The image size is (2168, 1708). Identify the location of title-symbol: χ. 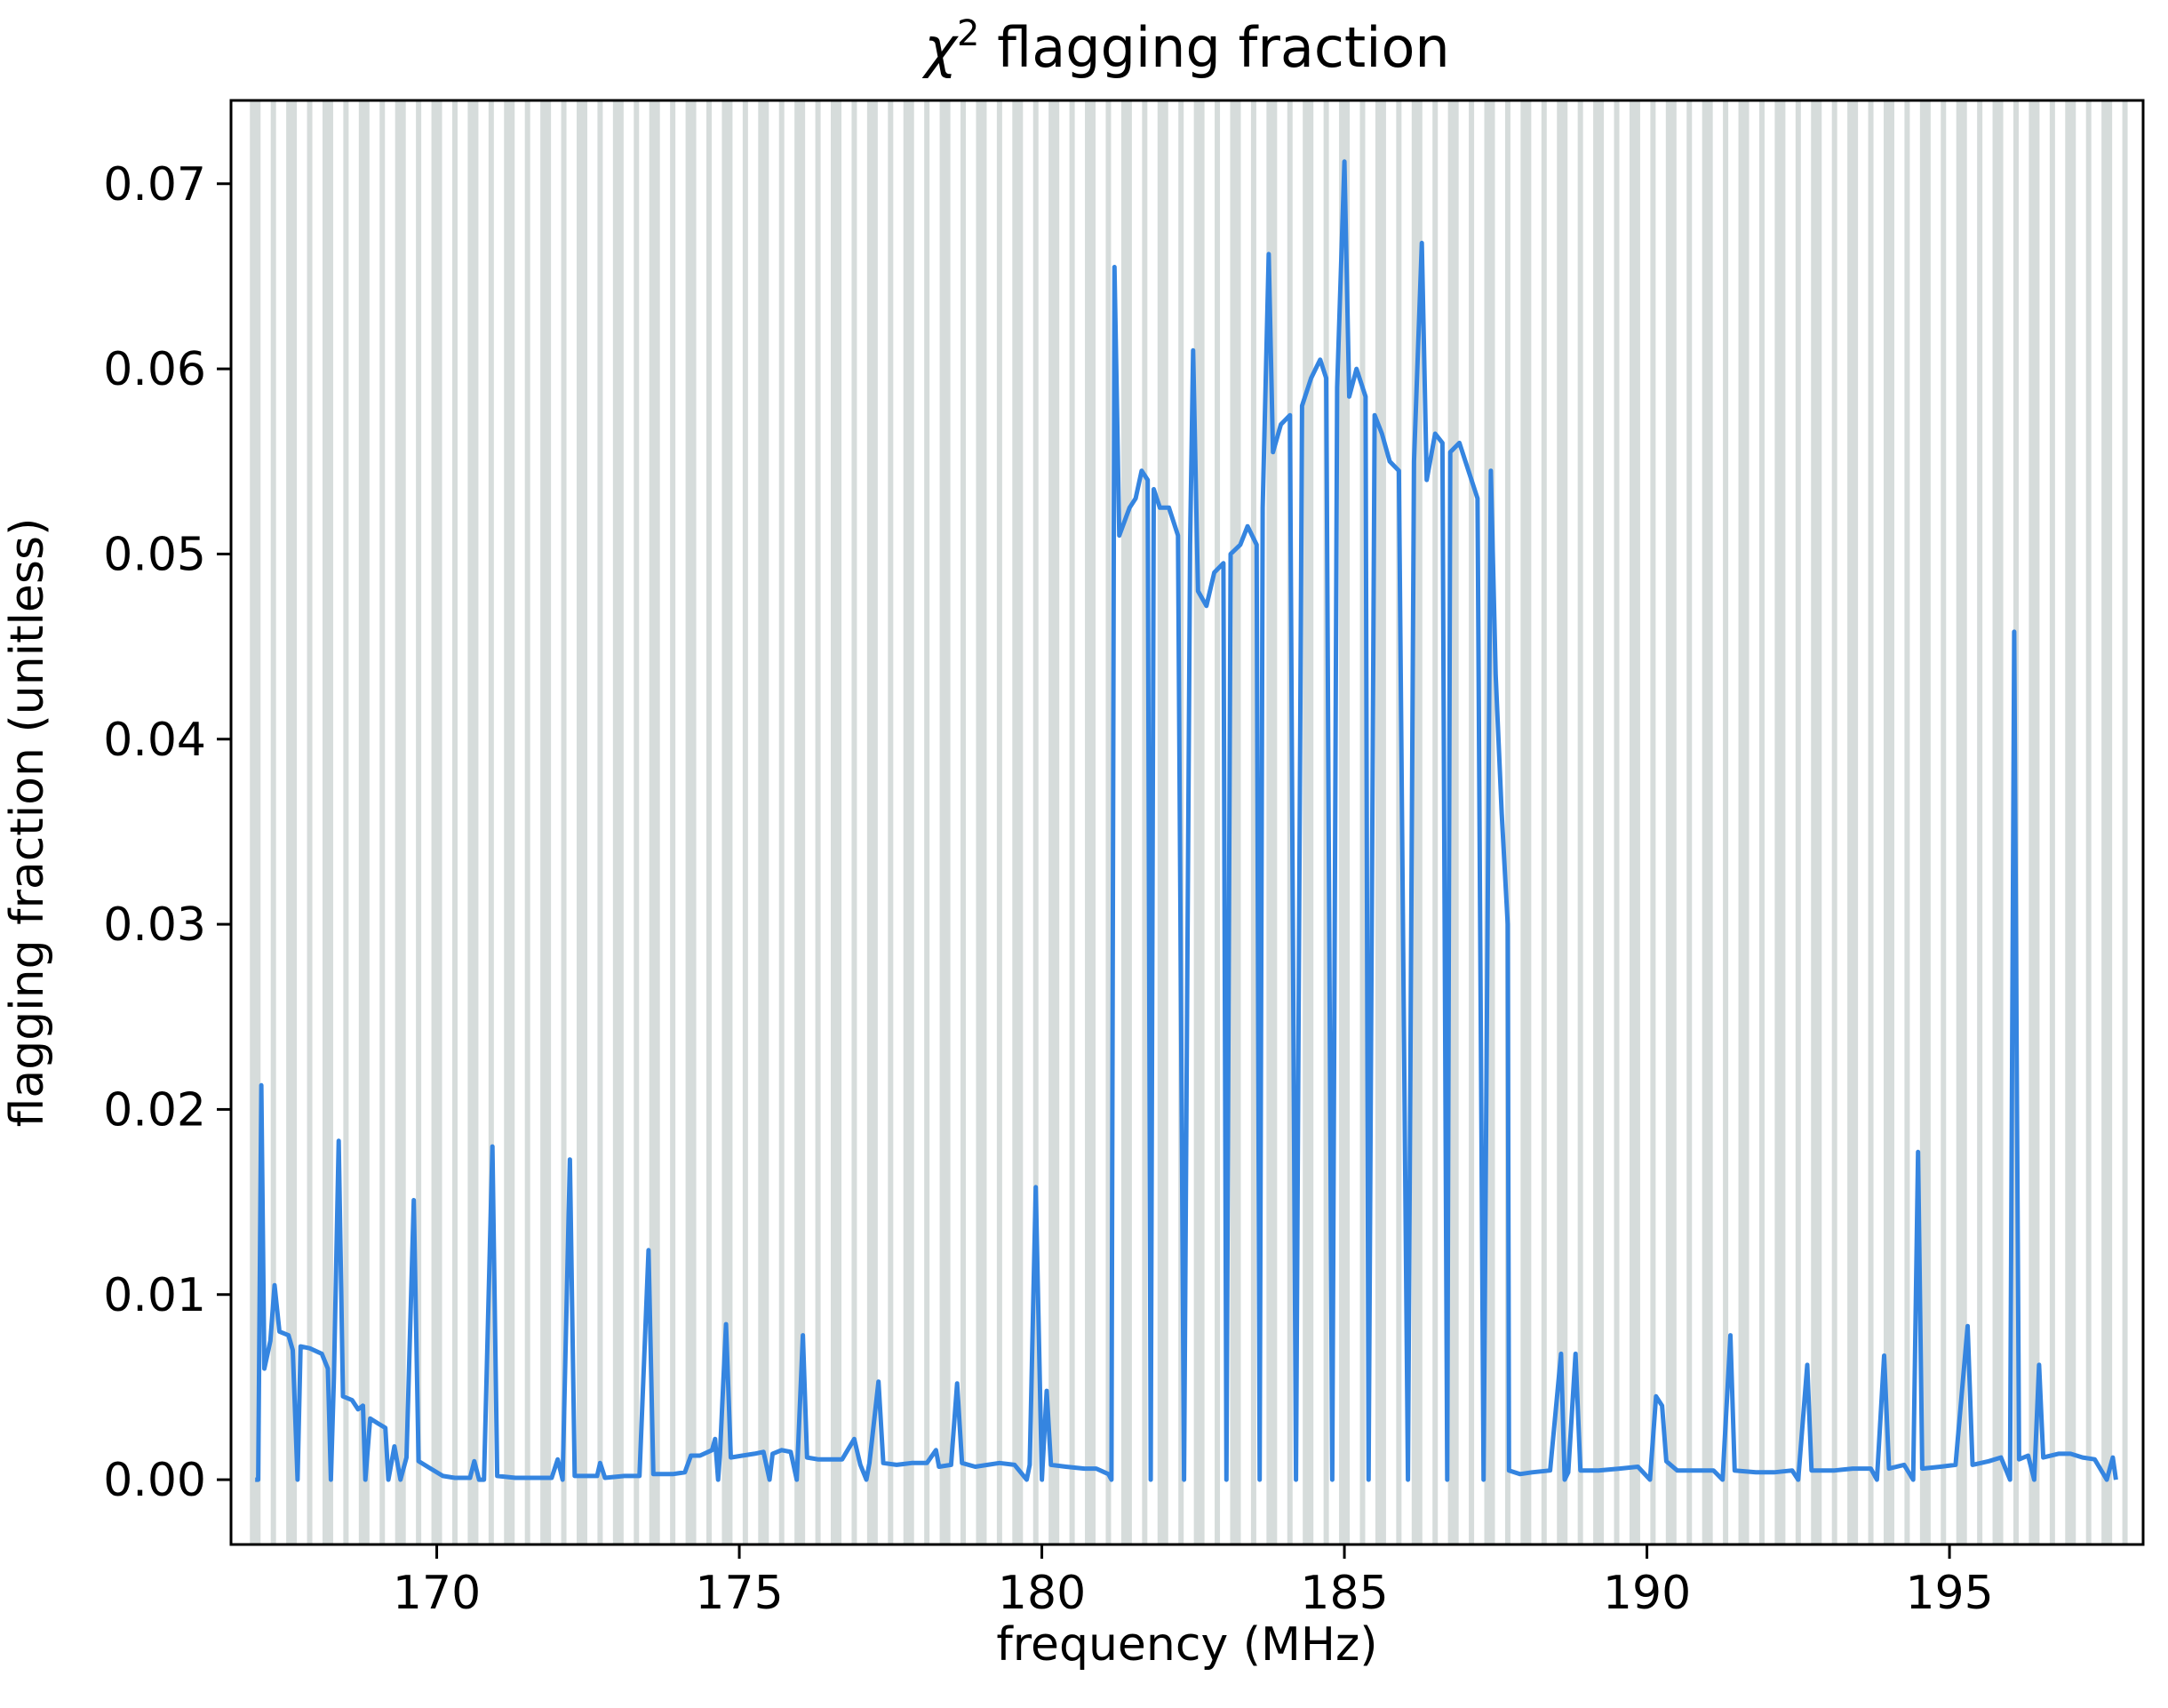
(940, 47).